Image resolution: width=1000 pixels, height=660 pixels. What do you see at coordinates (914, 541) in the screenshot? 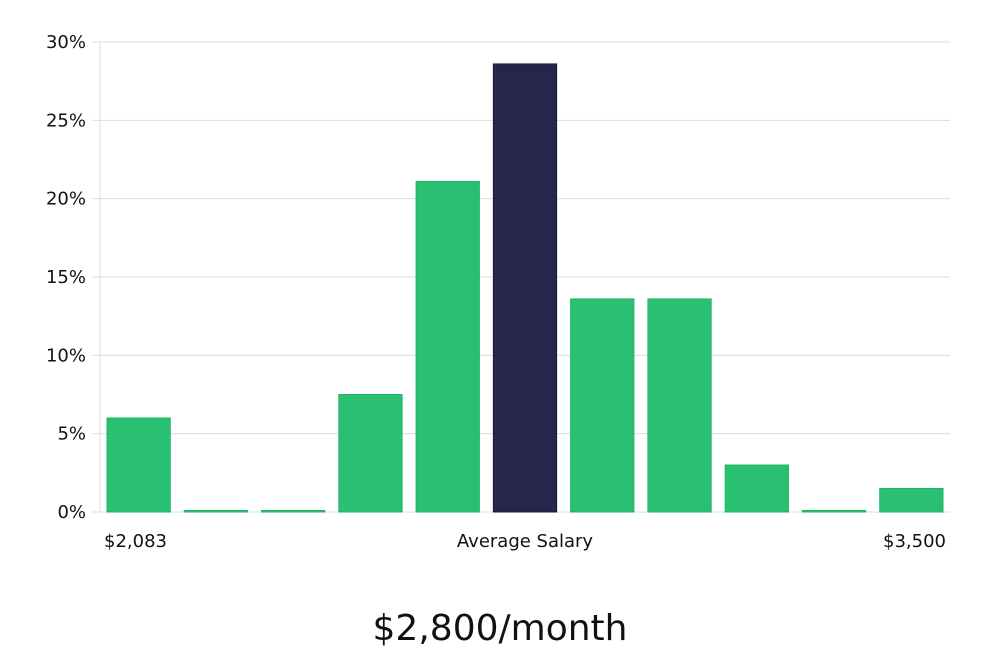
I see `x-max-label: $3,500` at bounding box center [914, 541].